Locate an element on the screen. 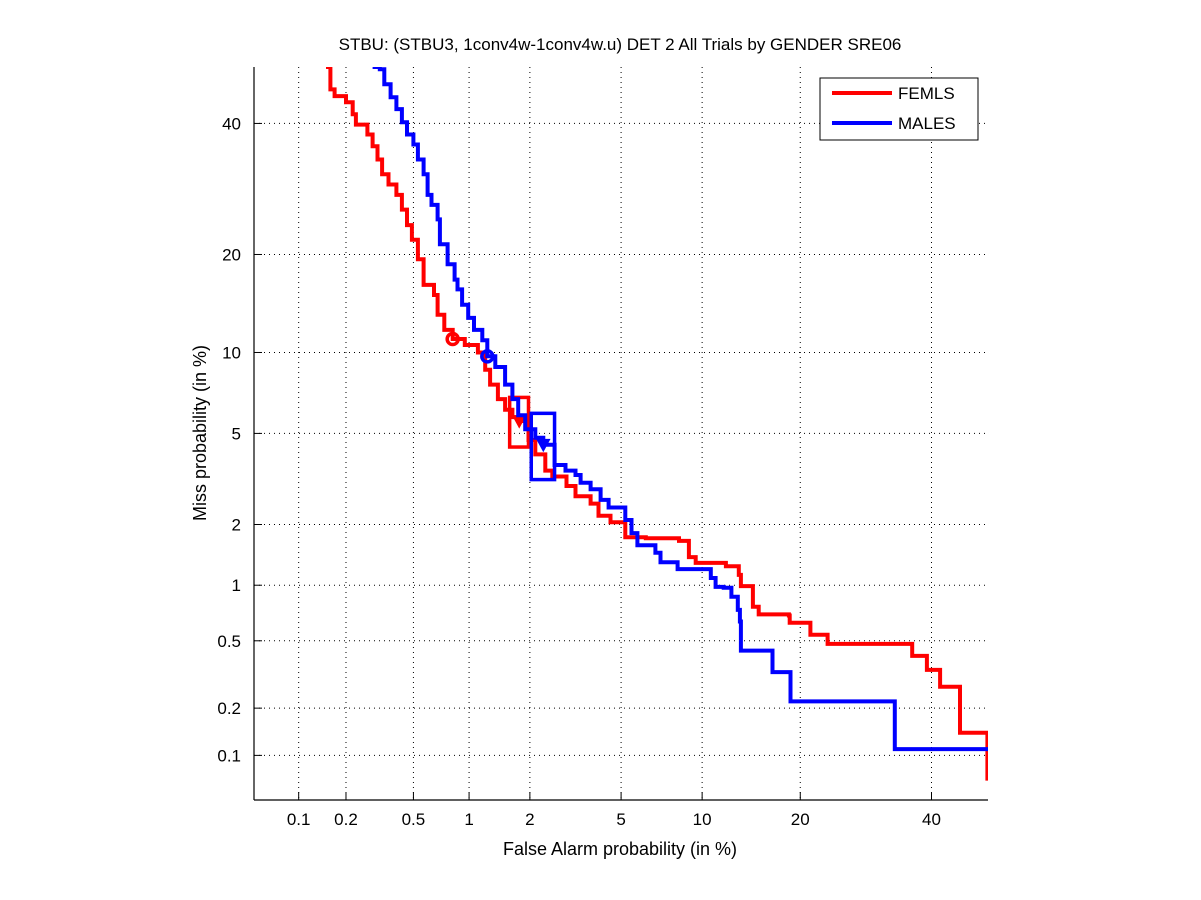 The width and height of the screenshot is (1201, 900). y-axis-label: Miss probability (in %) is located at coordinates (200, 433).